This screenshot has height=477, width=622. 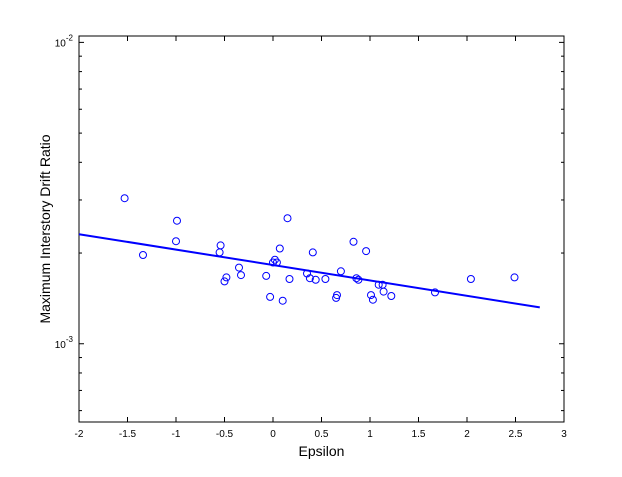 What do you see at coordinates (564, 434) in the screenshot?
I see `x-tick-label: 3` at bounding box center [564, 434].